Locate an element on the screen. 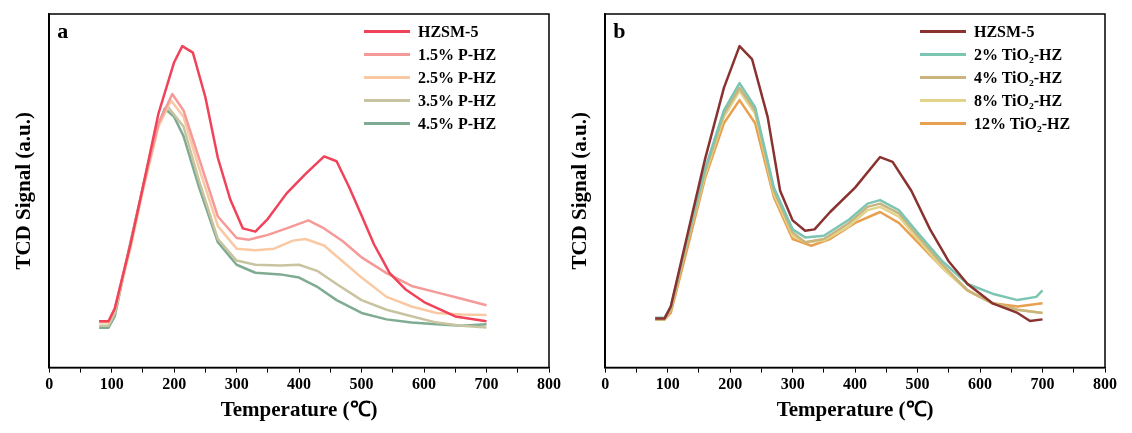 The height and width of the screenshot is (433, 1132). legend-label: 8% TiO₂-HZ is located at coordinates (1018, 100).